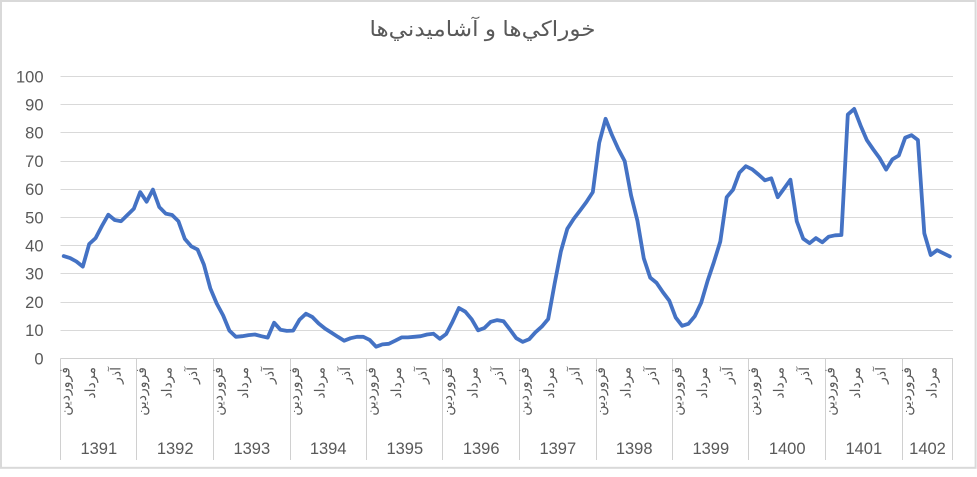  I want to click on svg-text: 1397, so click(557, 449).